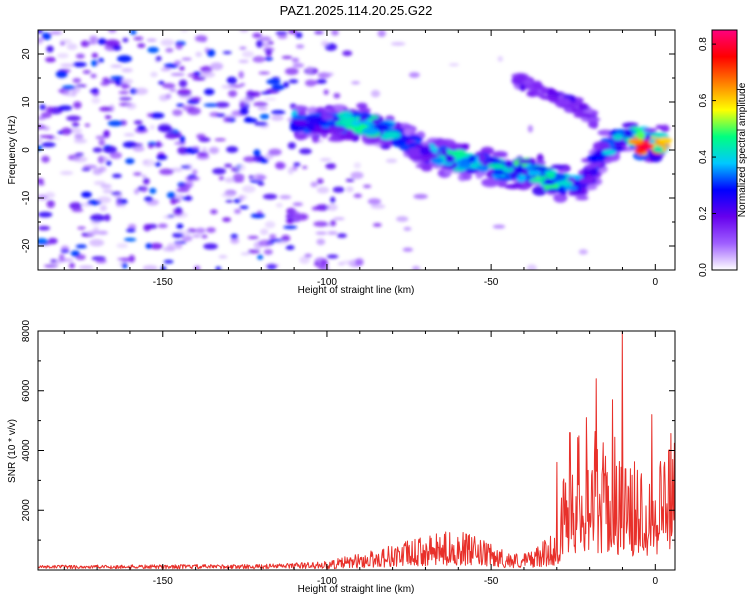  I want to click on y-tick-label: 6000, so click(26, 390).